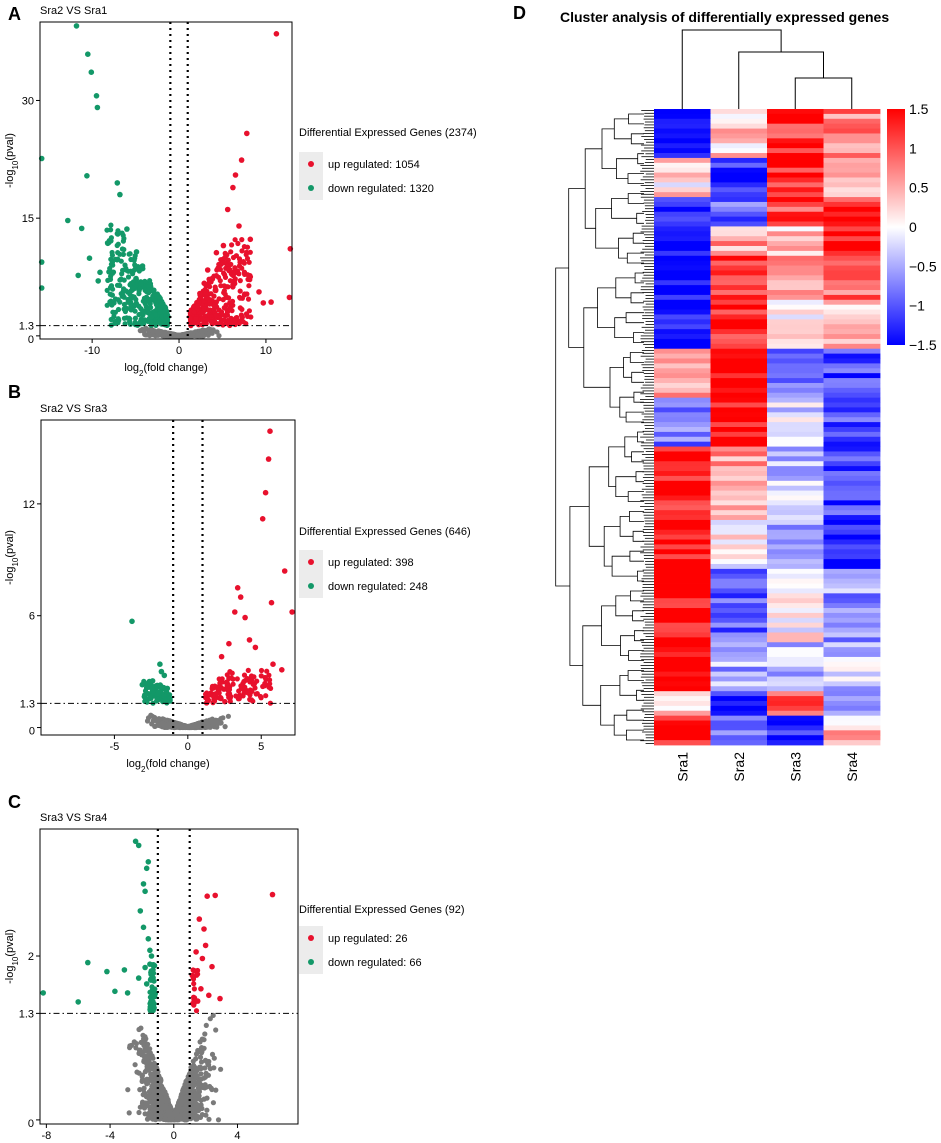 The height and width of the screenshot is (1143, 941). Describe the element at coordinates (731, 69) in the screenshot. I see `col-branch` at that location.